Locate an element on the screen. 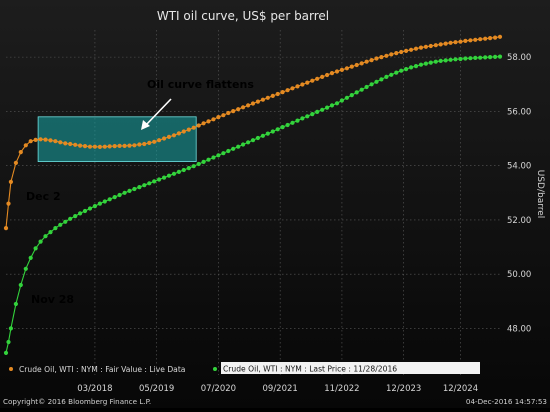 This screenshot has width=550, height=412. footer-copyright: Copyright© 2016 Bloomberg Finance L.P. is located at coordinates (77, 401).